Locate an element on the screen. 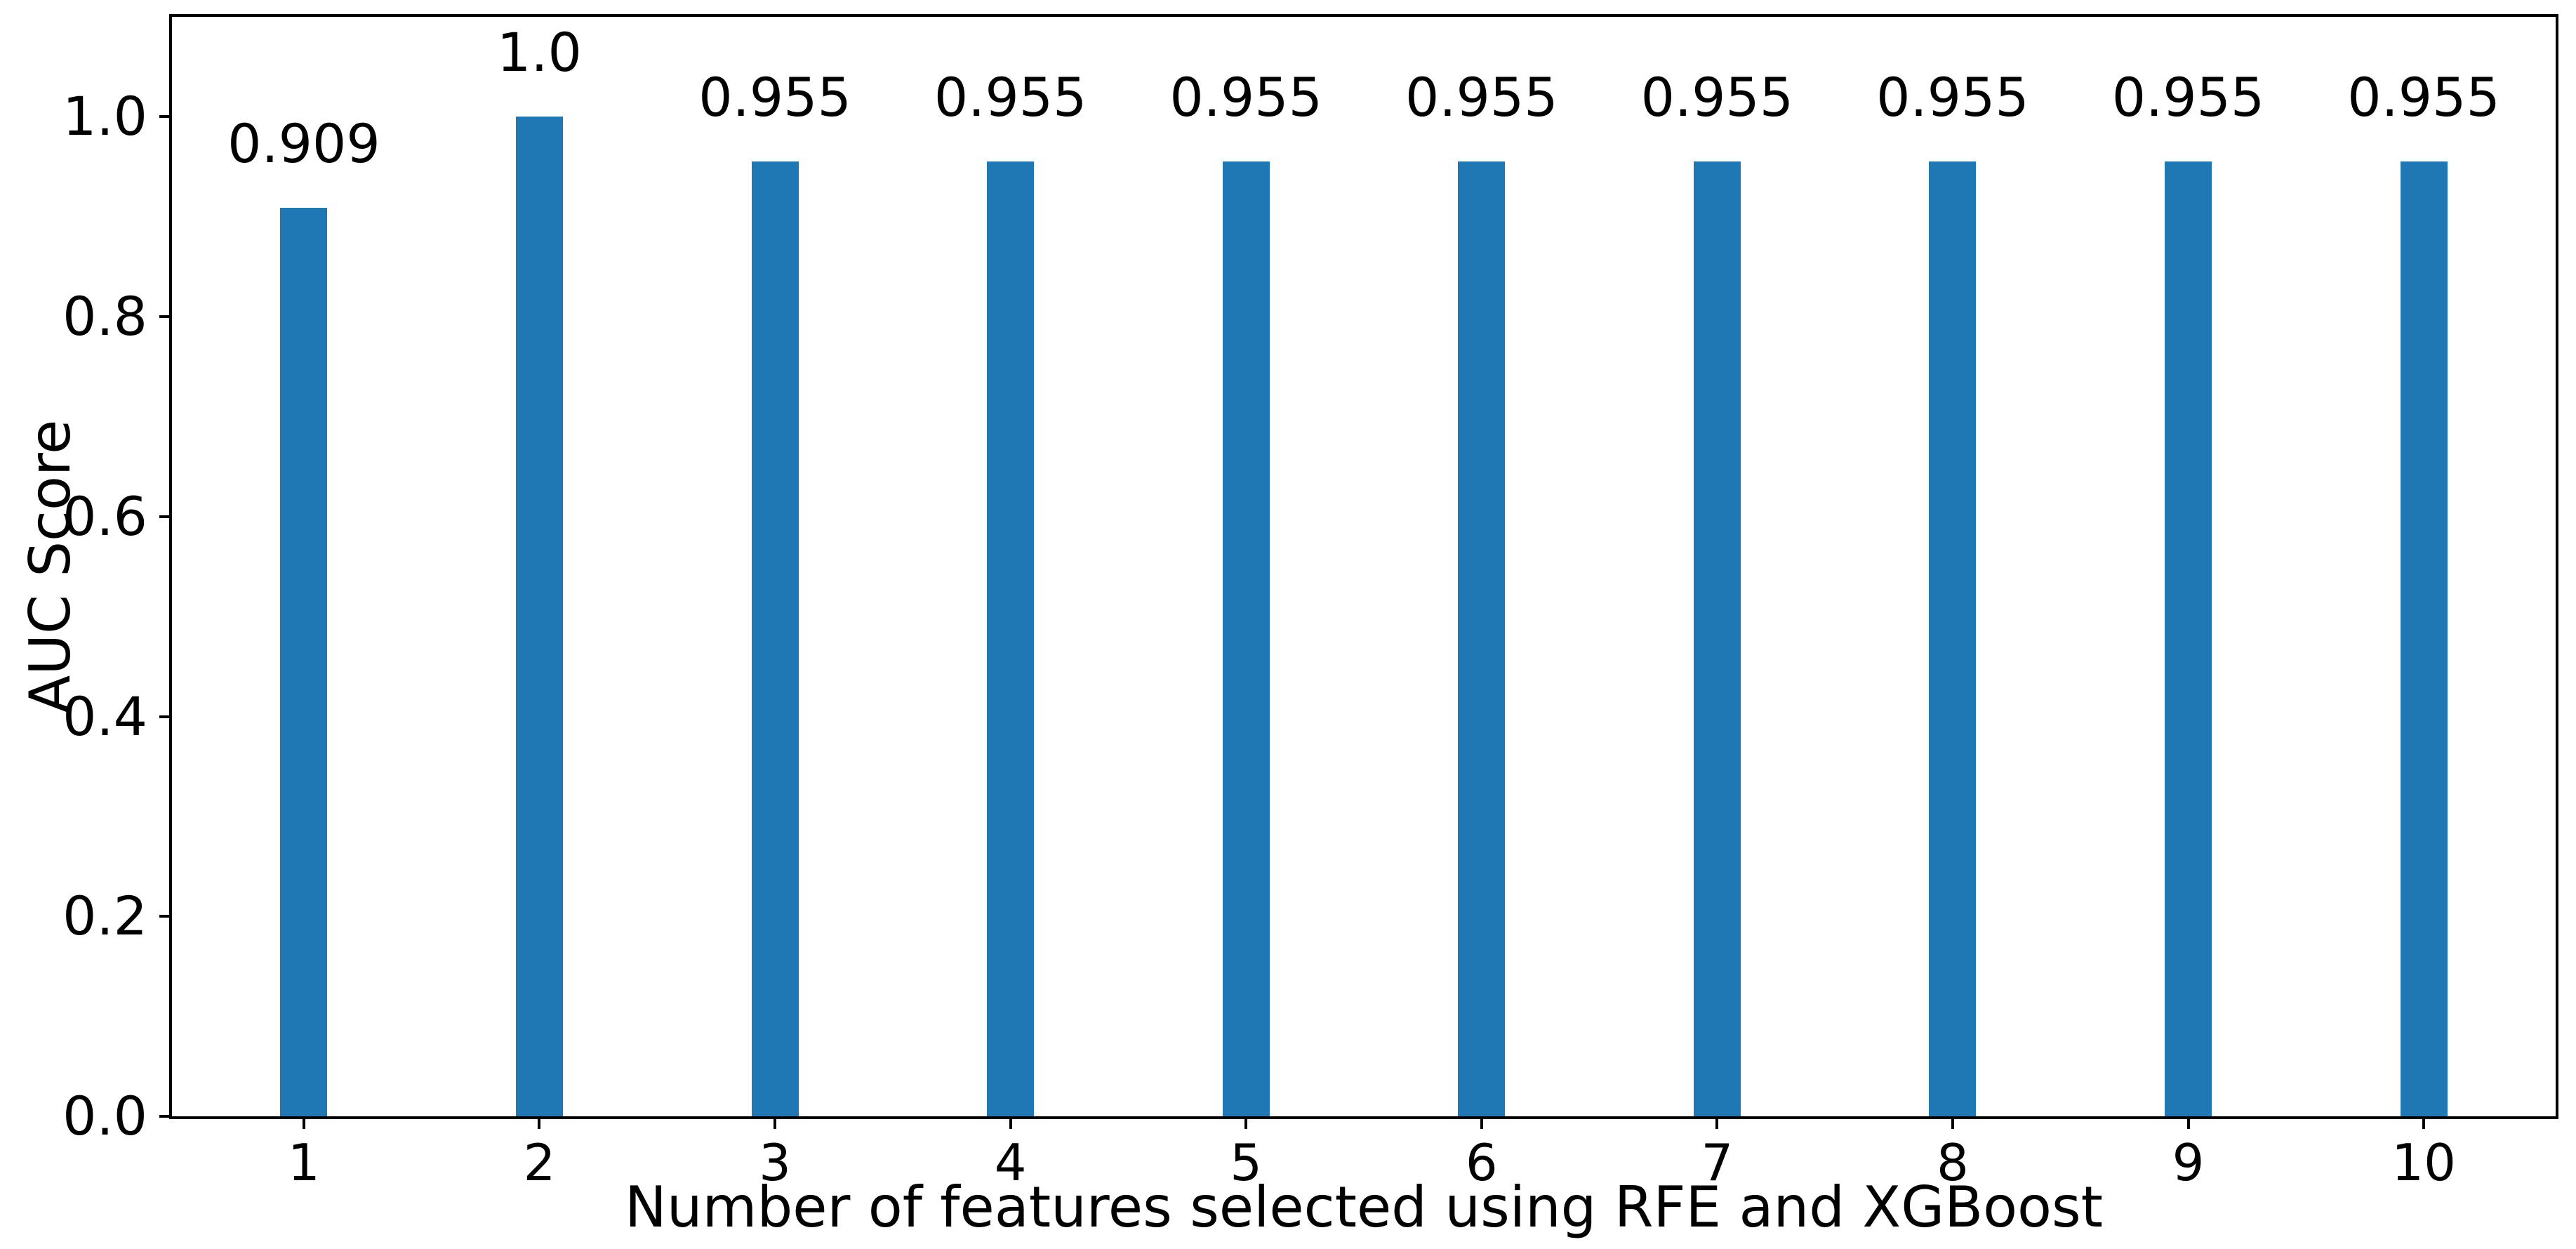  x-tick-label: 8 is located at coordinates (1953, 1162).